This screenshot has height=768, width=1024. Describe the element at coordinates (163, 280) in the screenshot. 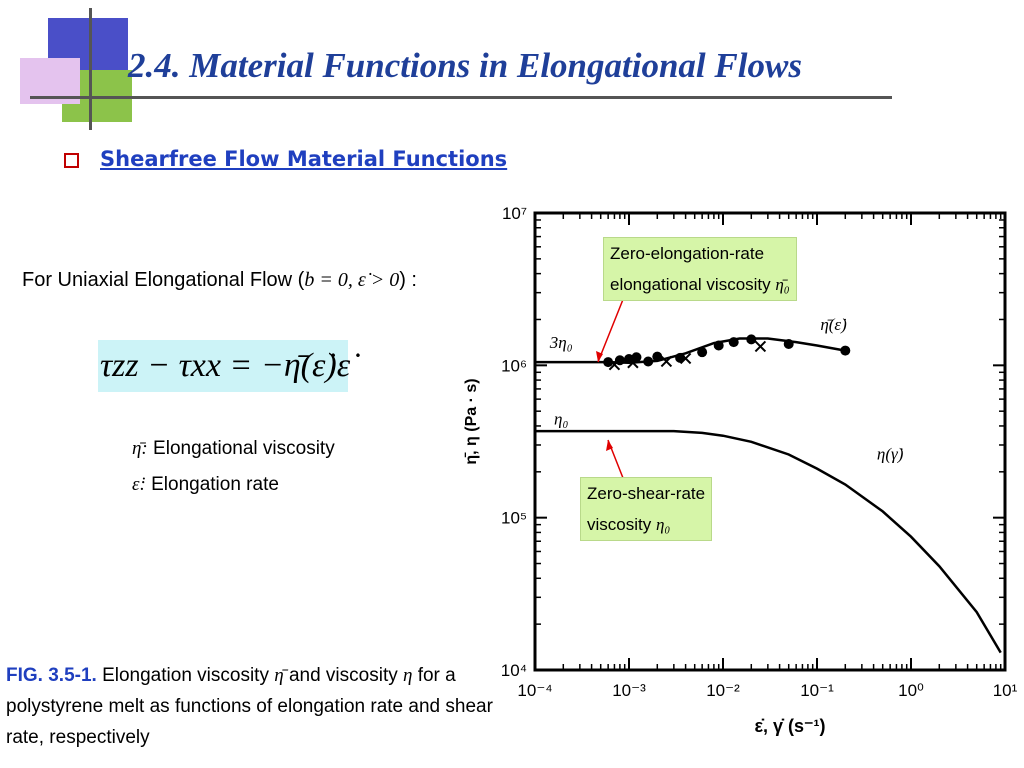

I see `flow-text: For Uniaxial Elongational Flow (` at that location.